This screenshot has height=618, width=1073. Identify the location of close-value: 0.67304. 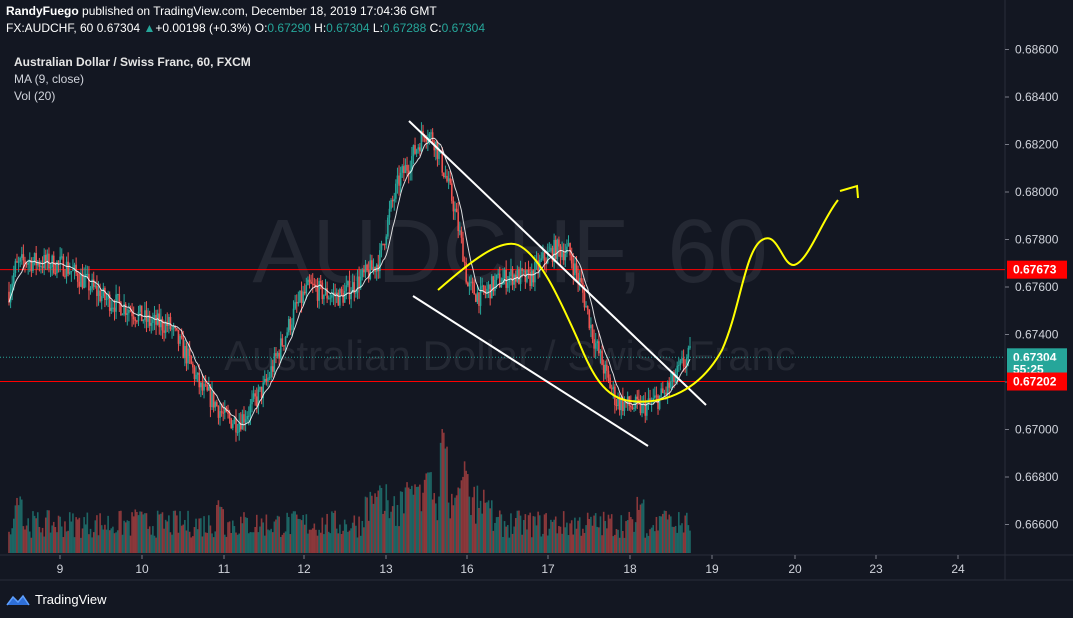
(463, 28).